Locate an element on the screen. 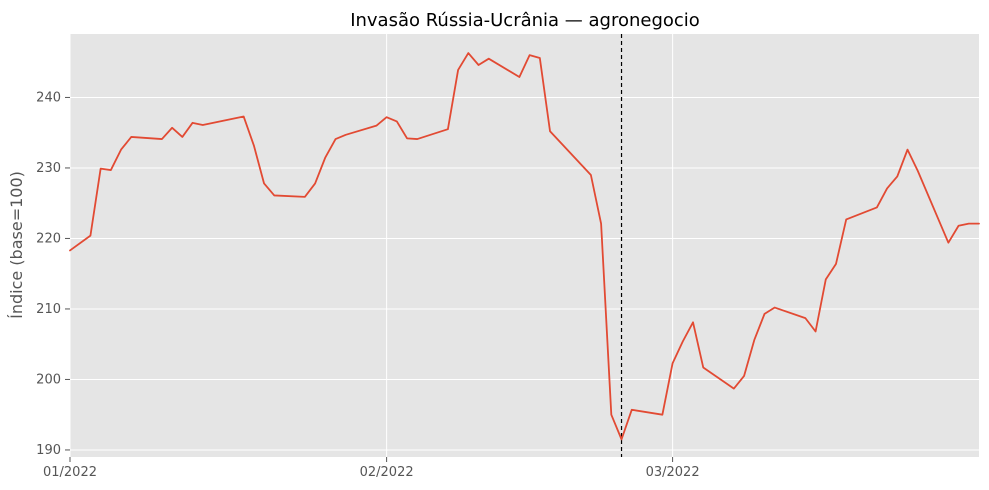  x-tick-label: 03/2022 is located at coordinates (673, 472).